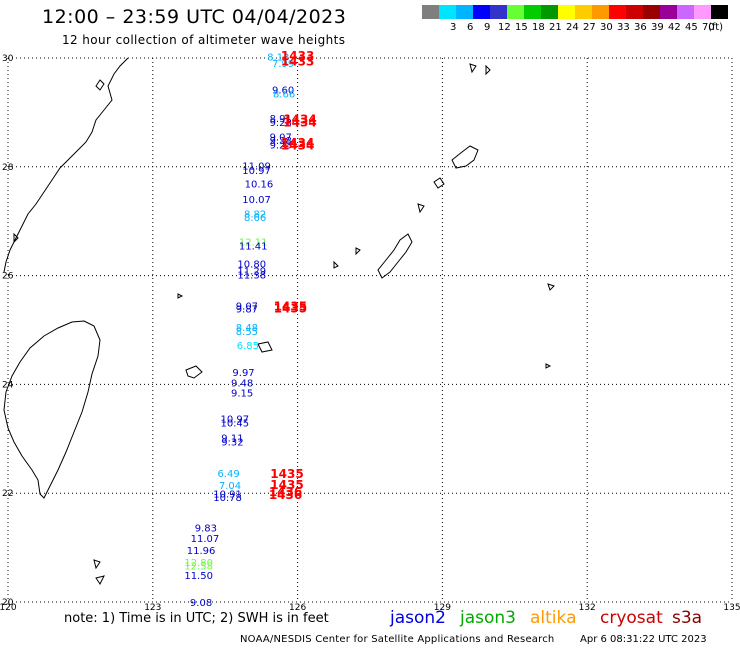 The image size is (740, 650). What do you see at coordinates (465, 157) in the screenshot?
I see `amami-coastline` at bounding box center [465, 157].